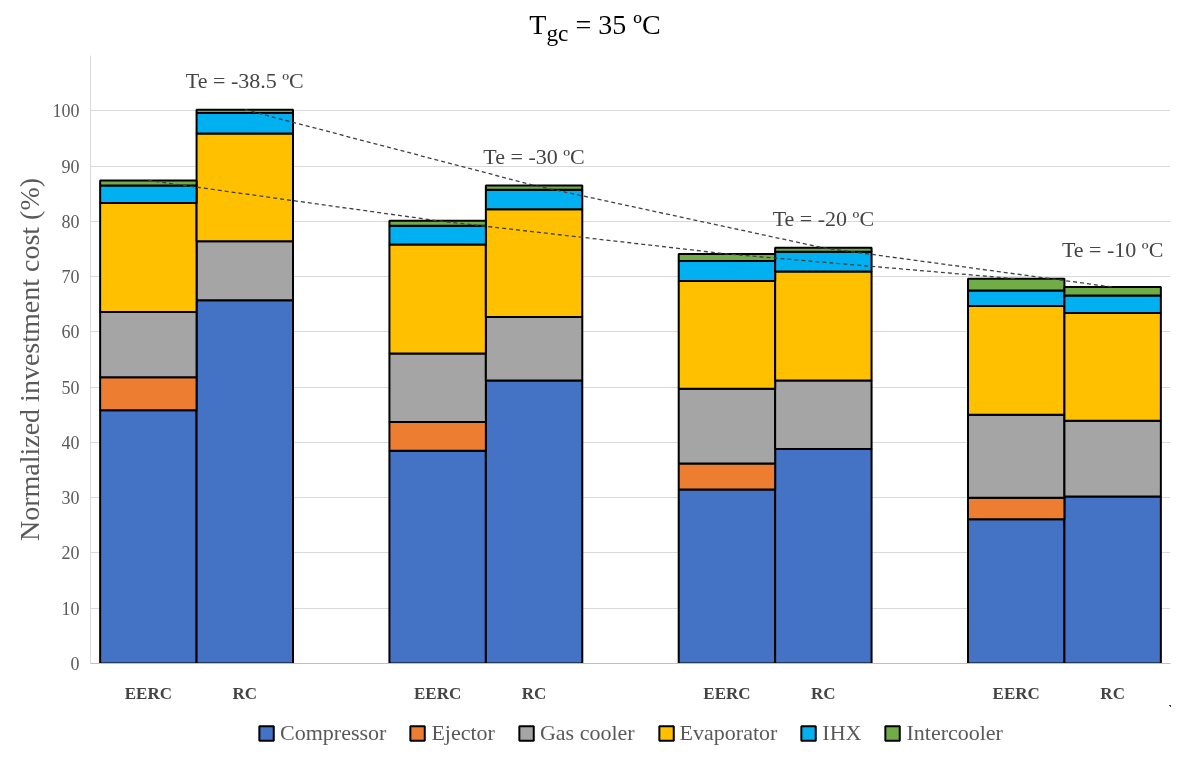  Describe the element at coordinates (954, 732) in the screenshot. I see `legend-label: Intercooler` at that location.